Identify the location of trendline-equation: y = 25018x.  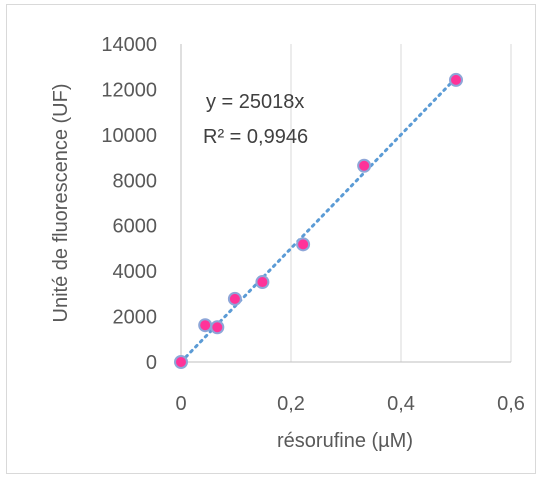
(255, 102).